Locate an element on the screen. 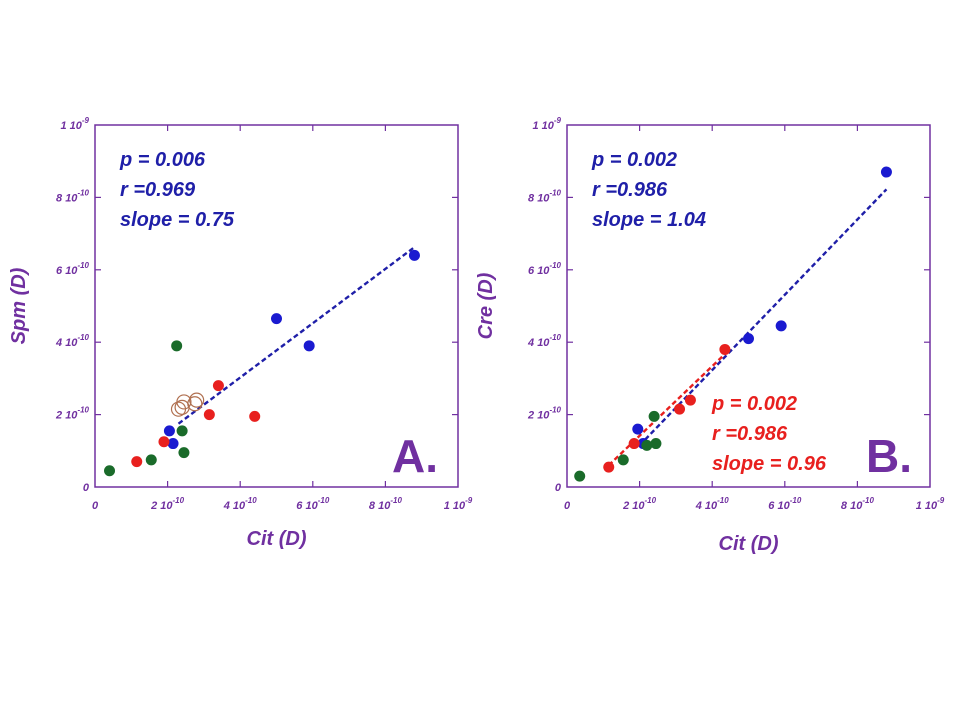  fit-line-fit_red is located at coordinates (667, 409).